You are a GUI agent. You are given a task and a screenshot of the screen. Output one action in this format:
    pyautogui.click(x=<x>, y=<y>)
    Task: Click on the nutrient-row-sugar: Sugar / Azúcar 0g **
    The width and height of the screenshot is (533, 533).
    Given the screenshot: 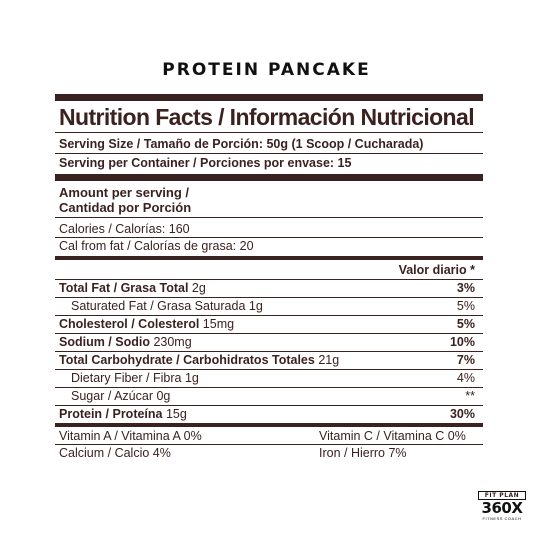 What is the action you would take?
    pyautogui.click(x=269, y=396)
    